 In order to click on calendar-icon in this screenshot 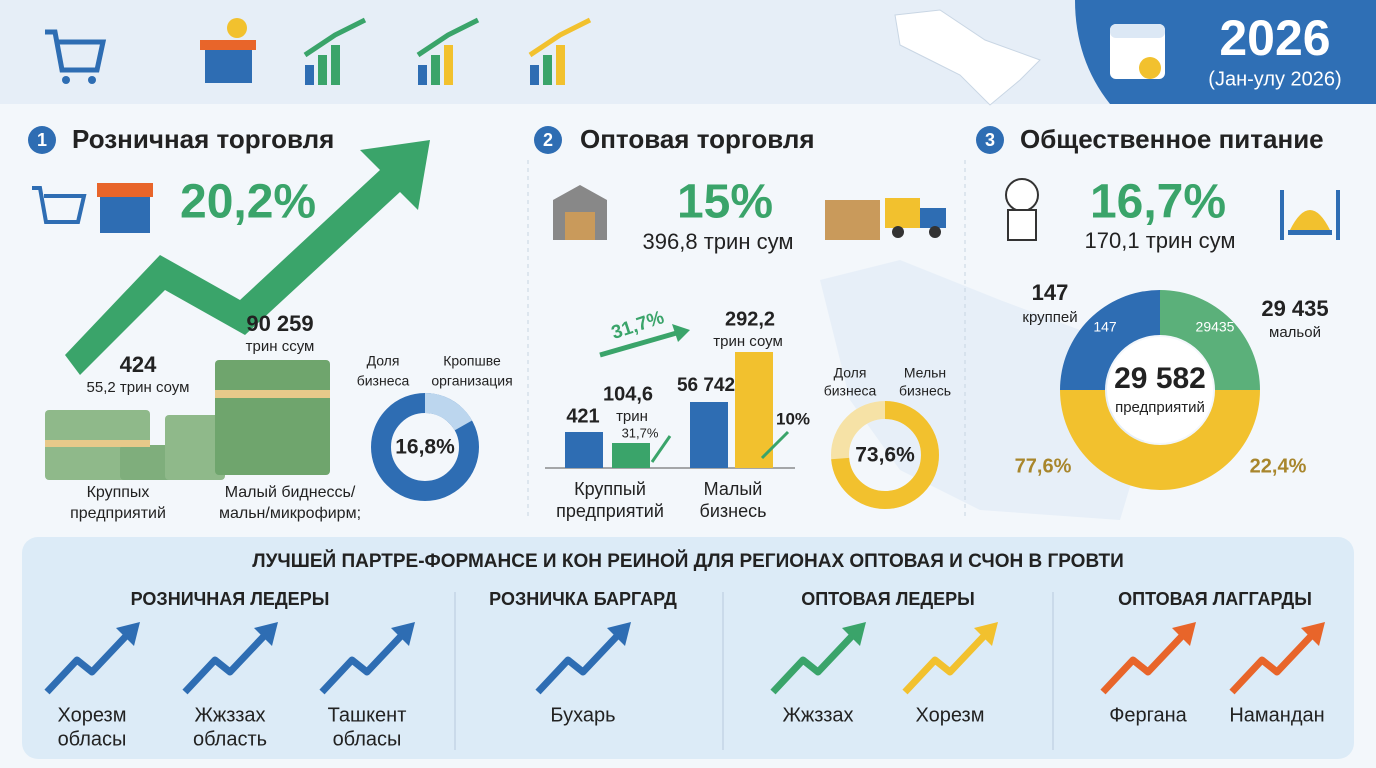, I will do `click(1137, 51)`.